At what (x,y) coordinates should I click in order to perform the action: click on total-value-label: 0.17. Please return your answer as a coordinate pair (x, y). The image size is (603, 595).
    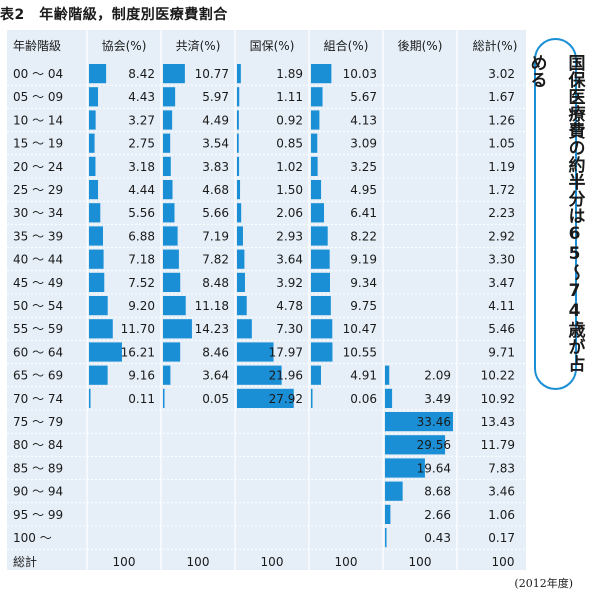
    Looking at the image, I should click on (501, 538).